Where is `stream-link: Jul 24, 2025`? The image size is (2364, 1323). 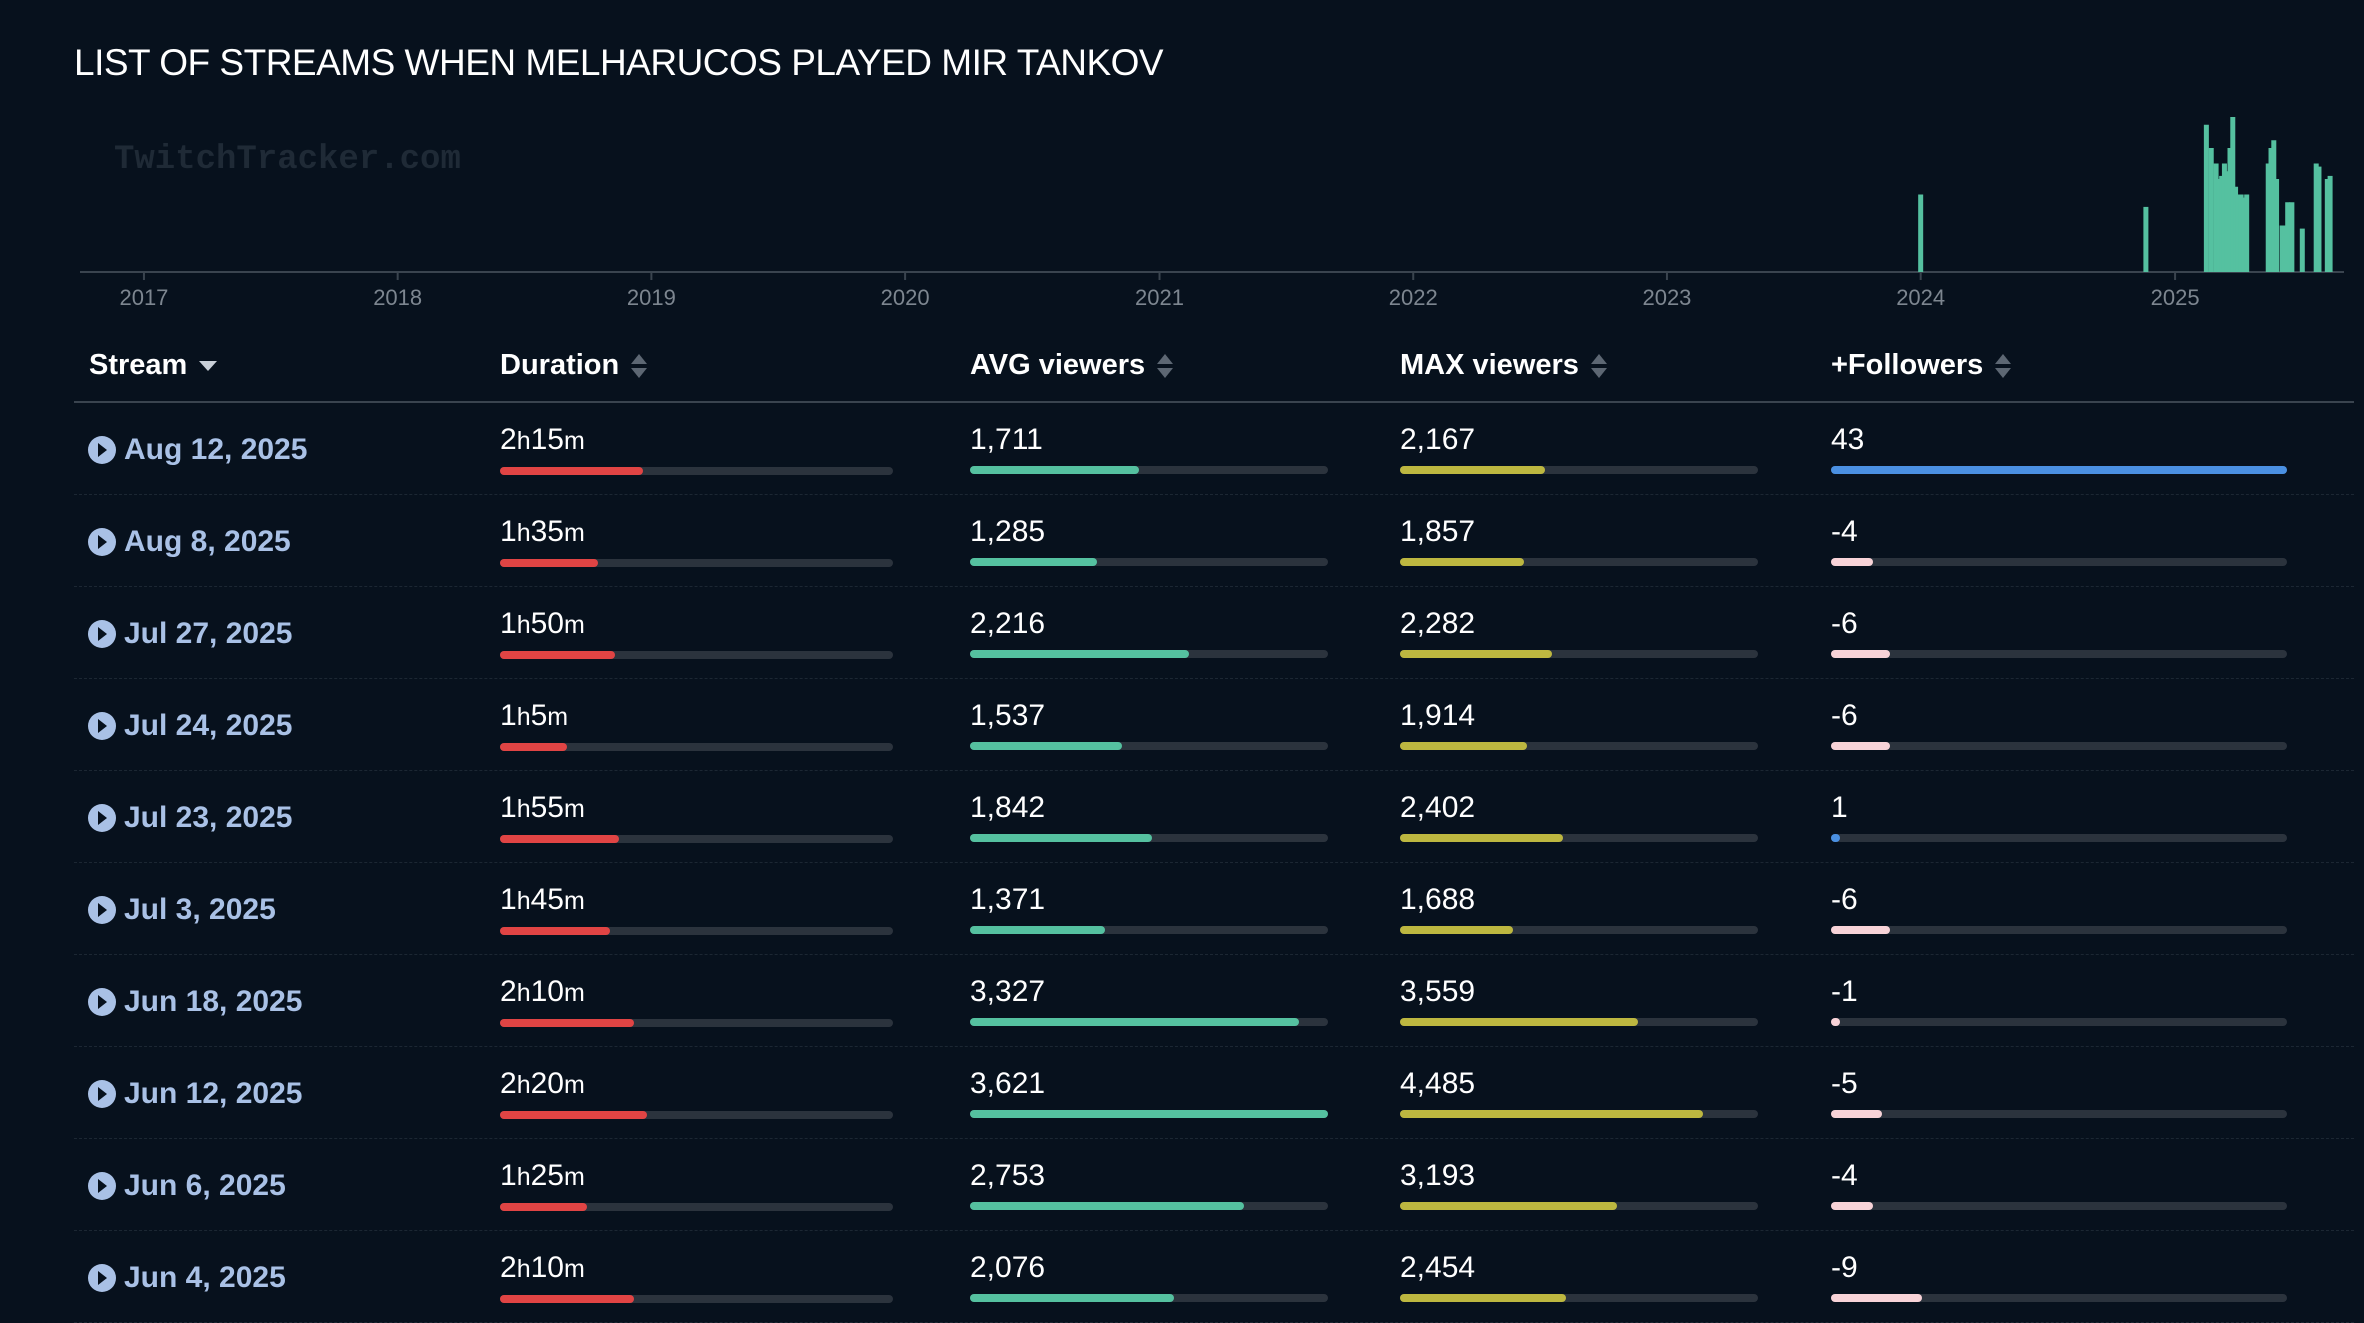
stream-link: Jul 24, 2025 is located at coordinates (190, 726).